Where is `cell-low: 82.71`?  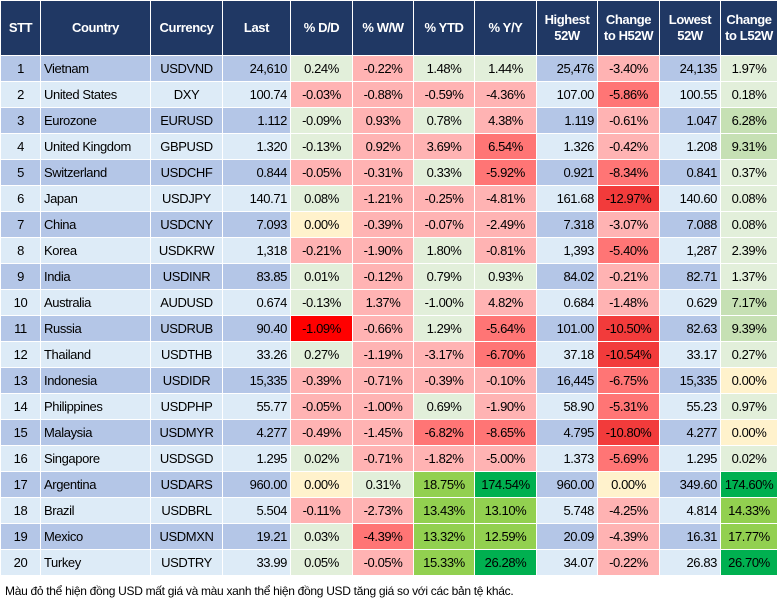
cell-low: 82.71 is located at coordinates (690, 276).